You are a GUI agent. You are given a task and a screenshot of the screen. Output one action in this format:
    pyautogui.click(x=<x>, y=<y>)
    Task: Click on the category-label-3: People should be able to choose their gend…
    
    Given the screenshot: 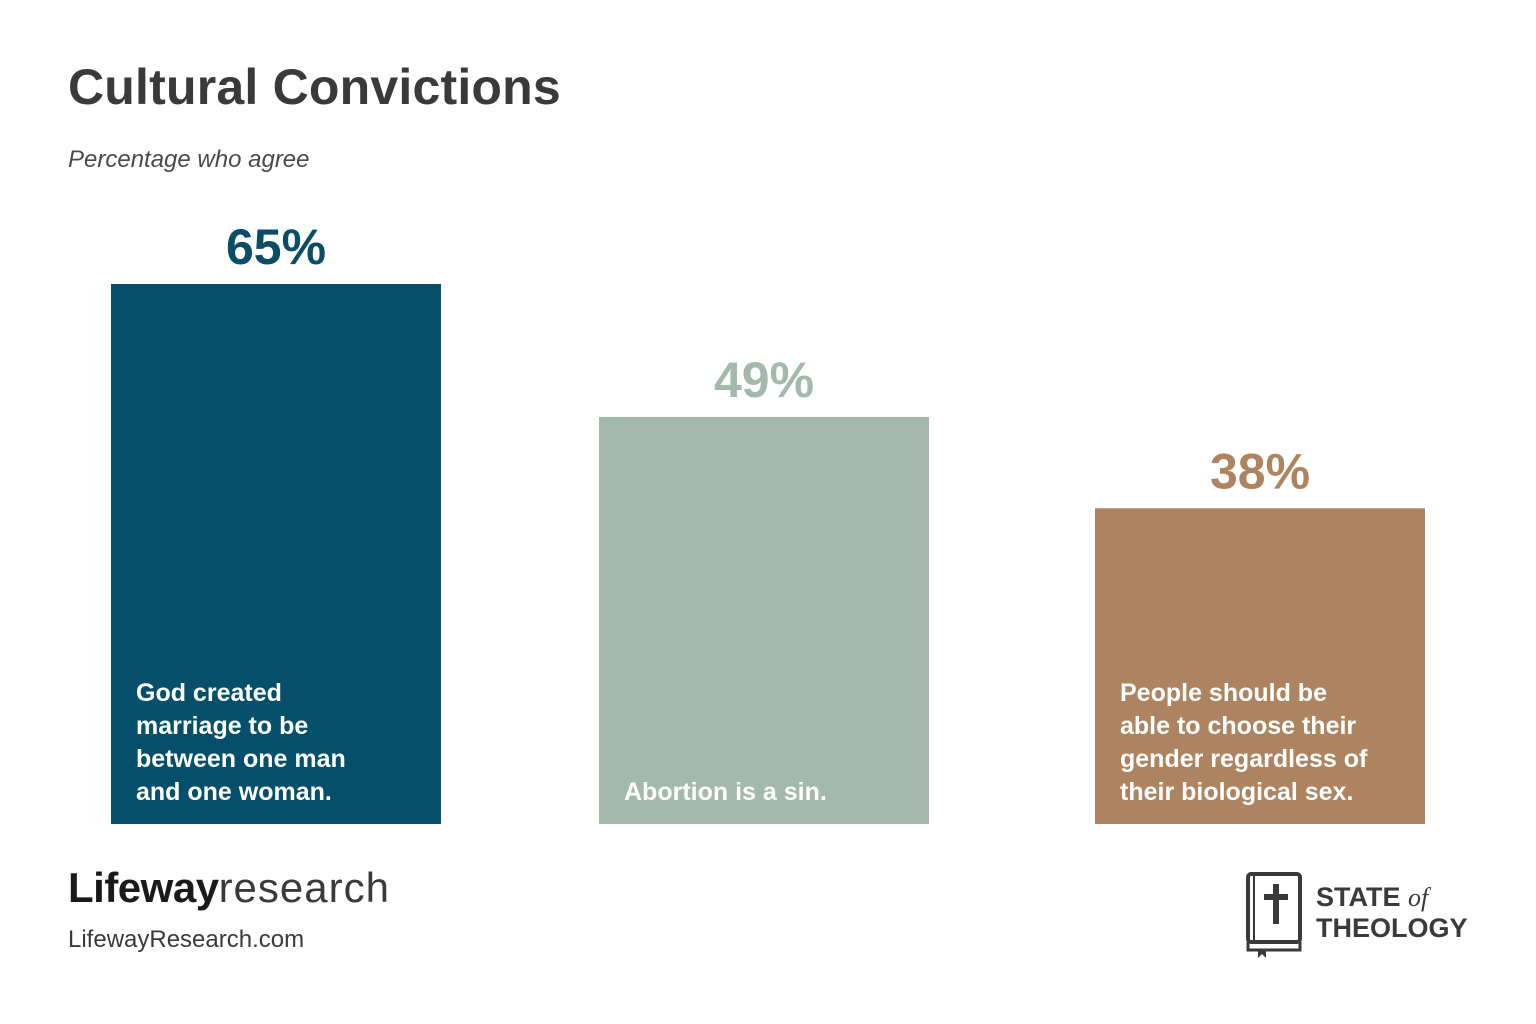 What is the action you would take?
    pyautogui.click(x=1244, y=742)
    